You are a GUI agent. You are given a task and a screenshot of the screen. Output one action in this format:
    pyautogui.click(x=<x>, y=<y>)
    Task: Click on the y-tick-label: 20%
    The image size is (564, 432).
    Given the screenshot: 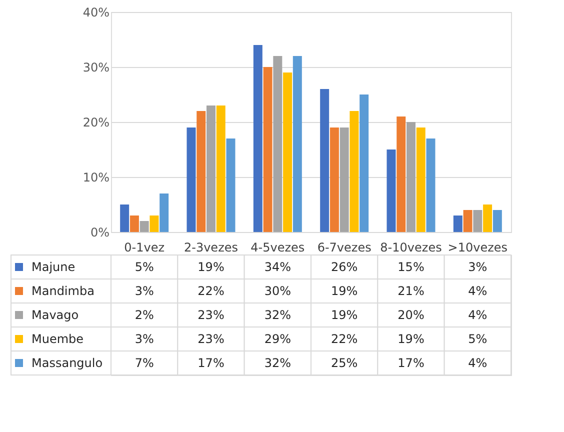 What is the action you would take?
    pyautogui.click(x=96, y=123)
    